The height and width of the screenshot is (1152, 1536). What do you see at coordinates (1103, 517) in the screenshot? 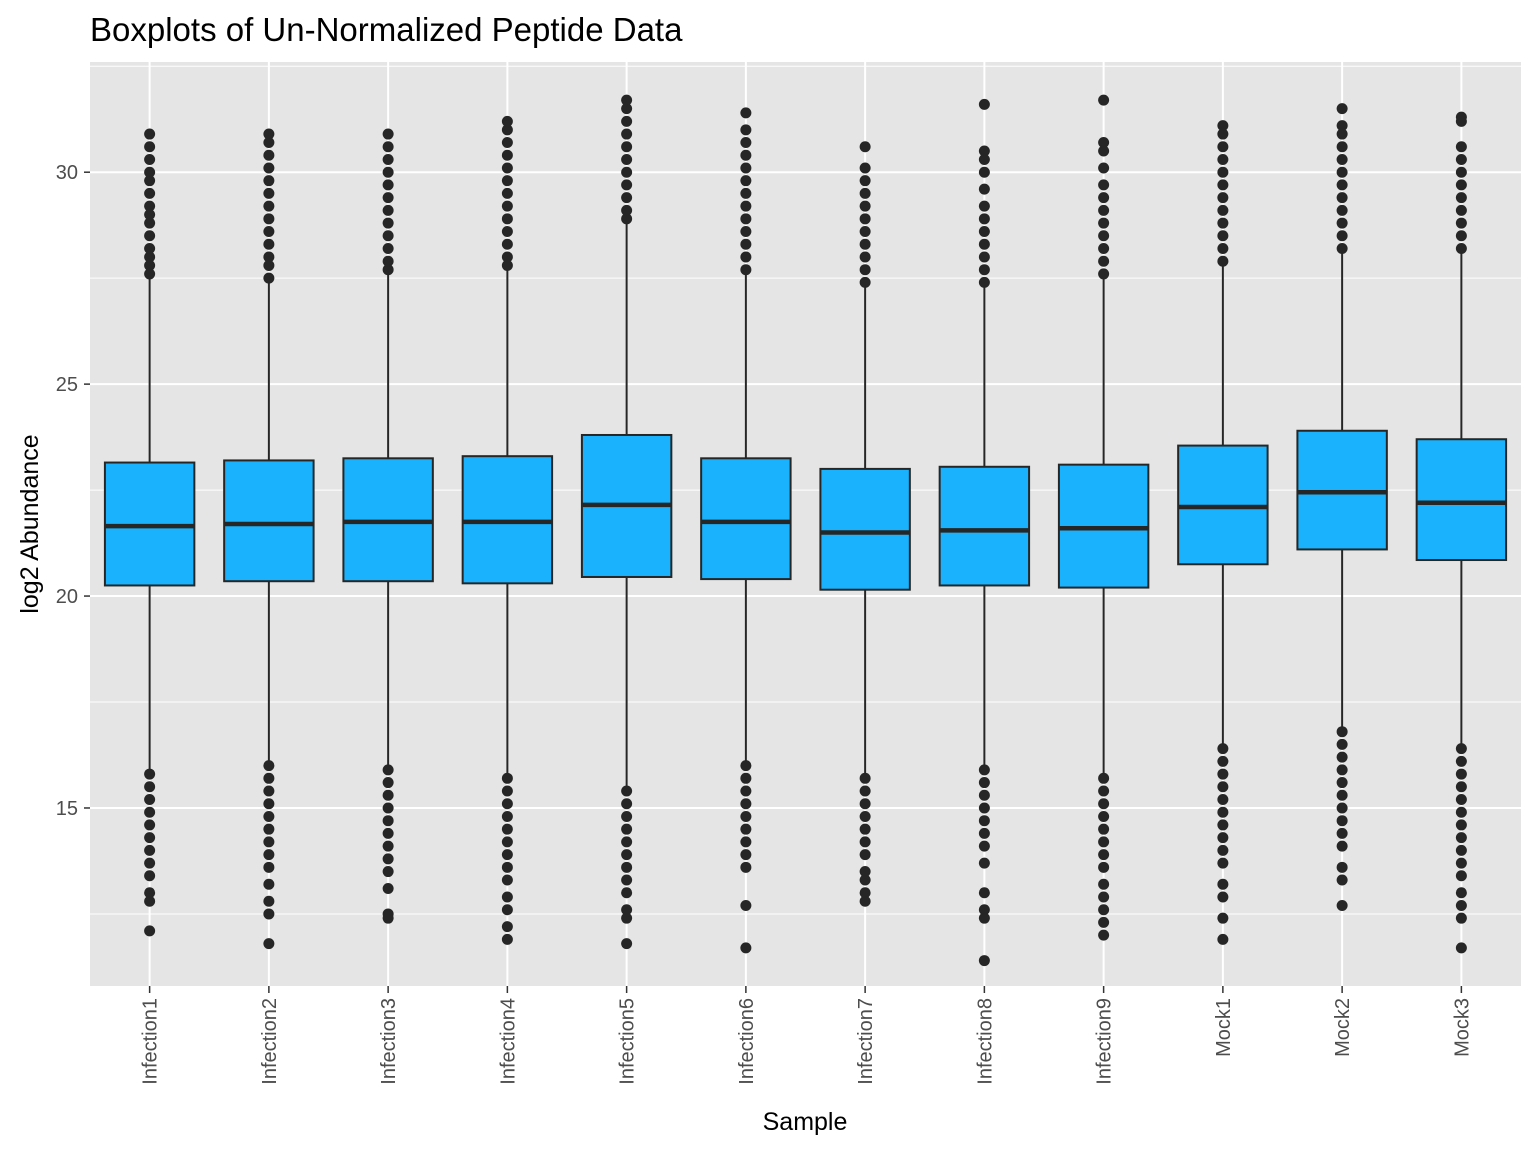
I see `box-Infection9` at bounding box center [1103, 517].